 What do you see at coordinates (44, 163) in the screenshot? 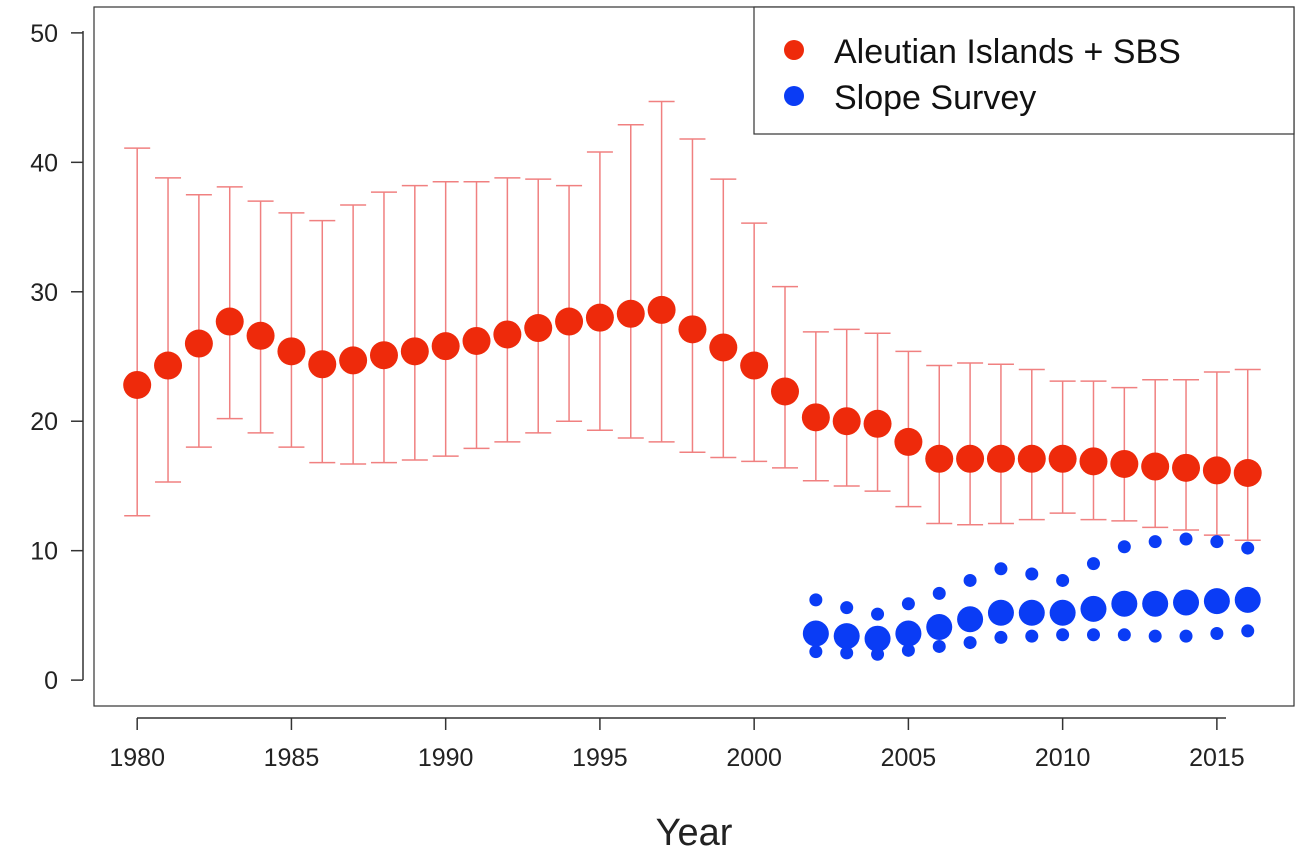
I see `y-tick-label: 40` at bounding box center [44, 163].